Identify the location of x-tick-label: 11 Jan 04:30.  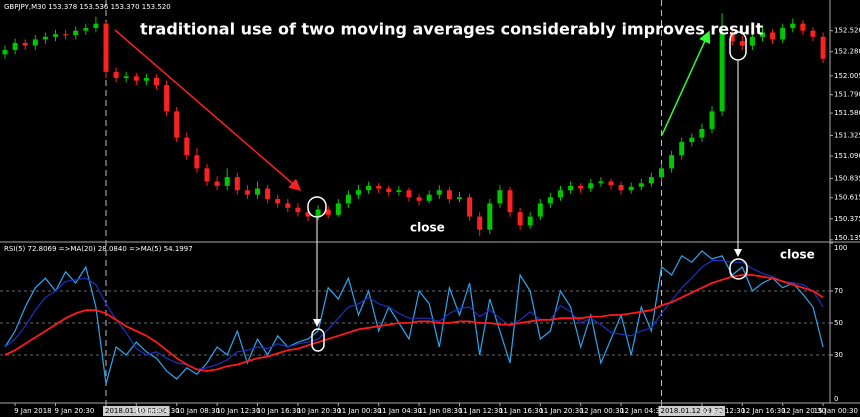
(400, 411).